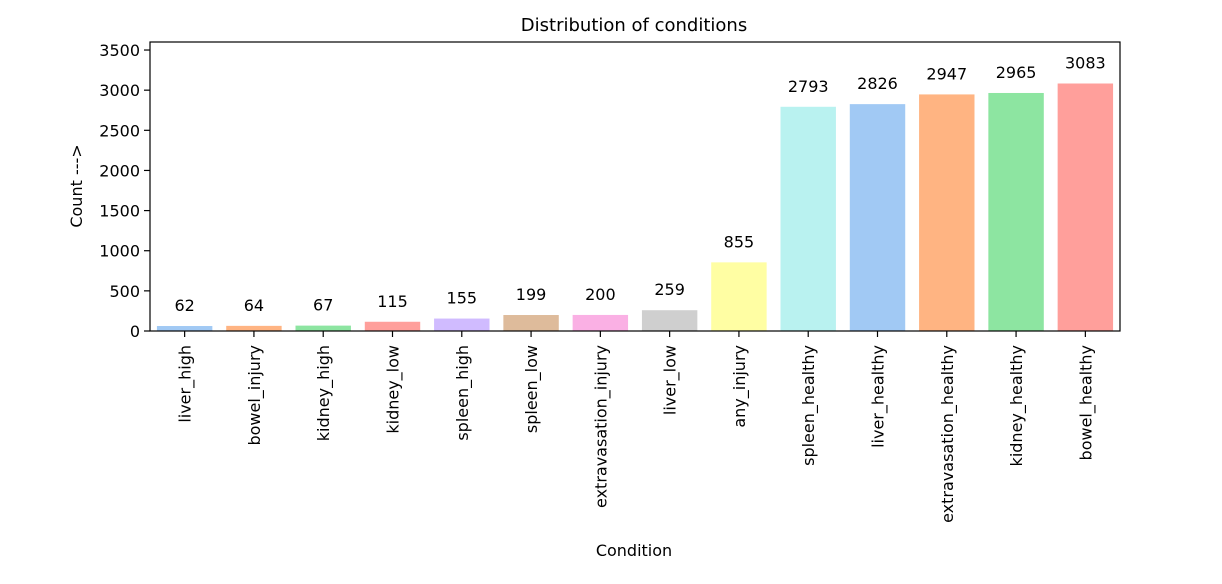  Describe the element at coordinates (808, 218) in the screenshot. I see `bar-spleen-healthy` at that location.